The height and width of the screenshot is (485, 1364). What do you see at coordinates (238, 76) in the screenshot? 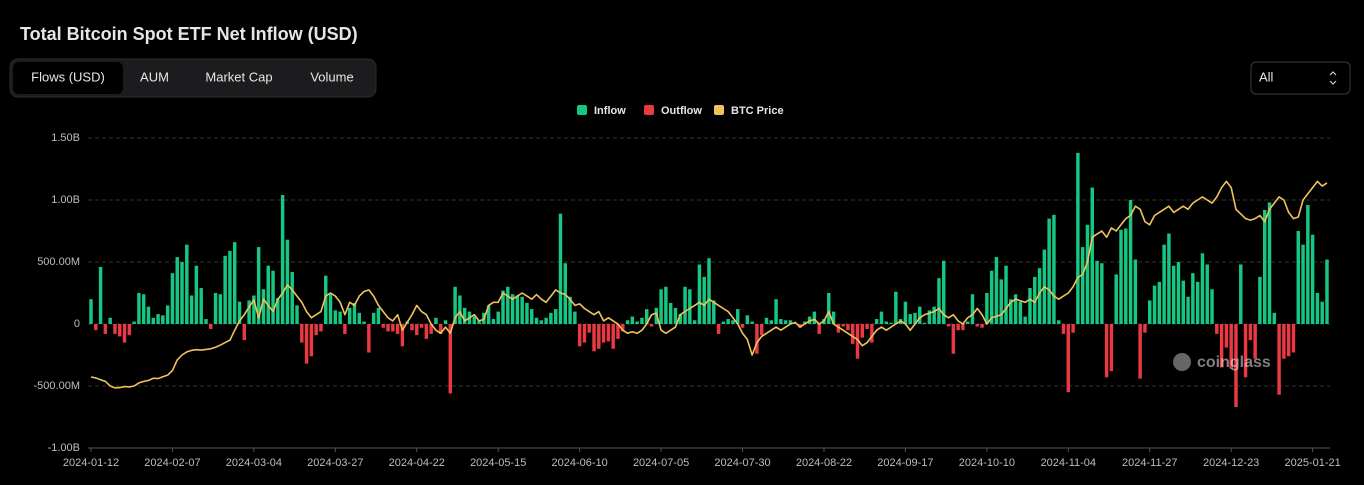
I see `tab: Market Cap` at bounding box center [238, 76].